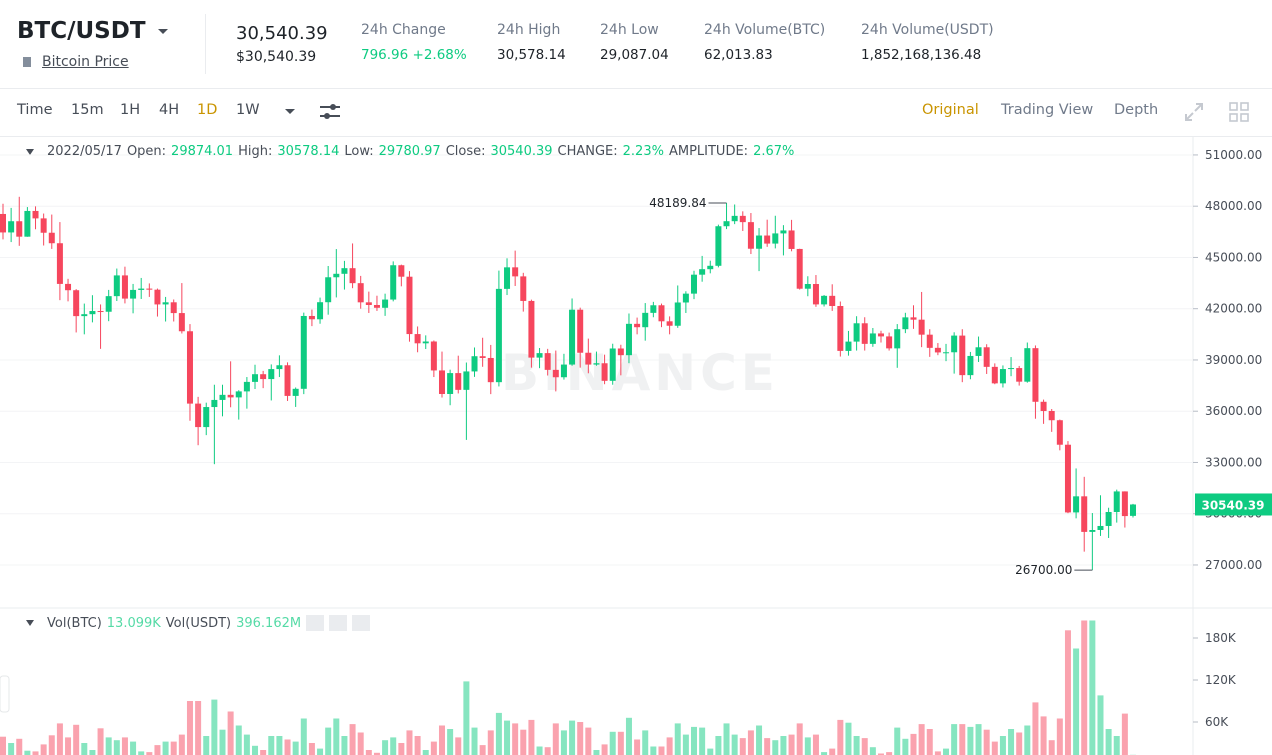 The width and height of the screenshot is (1272, 755). What do you see at coordinates (1136, 110) in the screenshot?
I see `view-tab: Depth` at bounding box center [1136, 110].